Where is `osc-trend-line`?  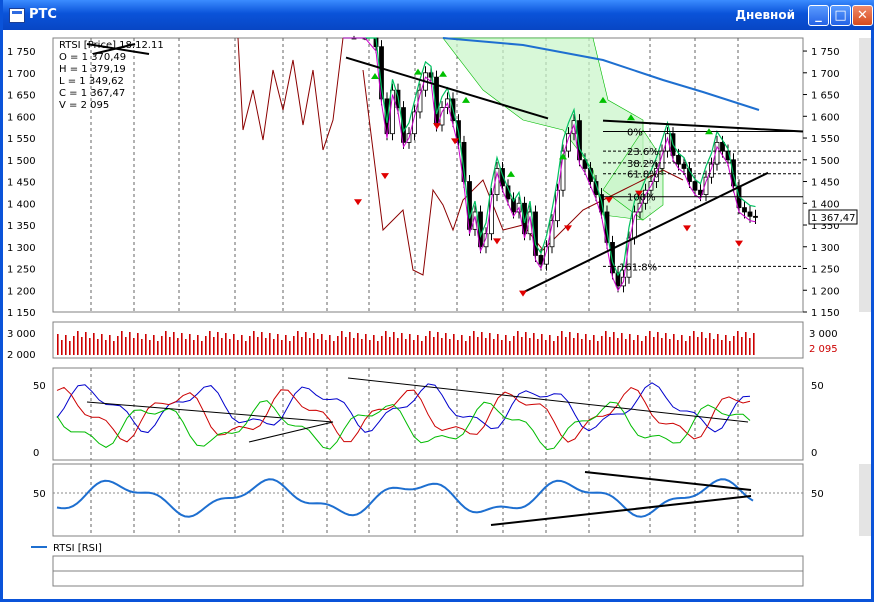
osc-trend-line is located at coordinates (210, 412).